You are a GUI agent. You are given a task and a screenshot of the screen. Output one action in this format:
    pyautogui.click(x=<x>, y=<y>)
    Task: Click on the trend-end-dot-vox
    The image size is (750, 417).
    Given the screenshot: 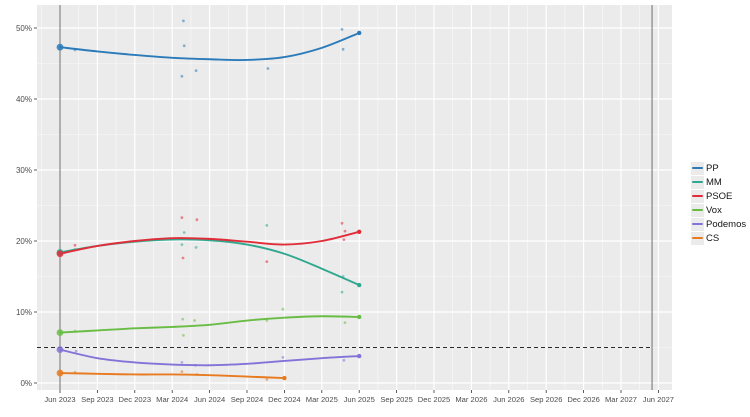 What is the action you would take?
    pyautogui.click(x=359, y=317)
    